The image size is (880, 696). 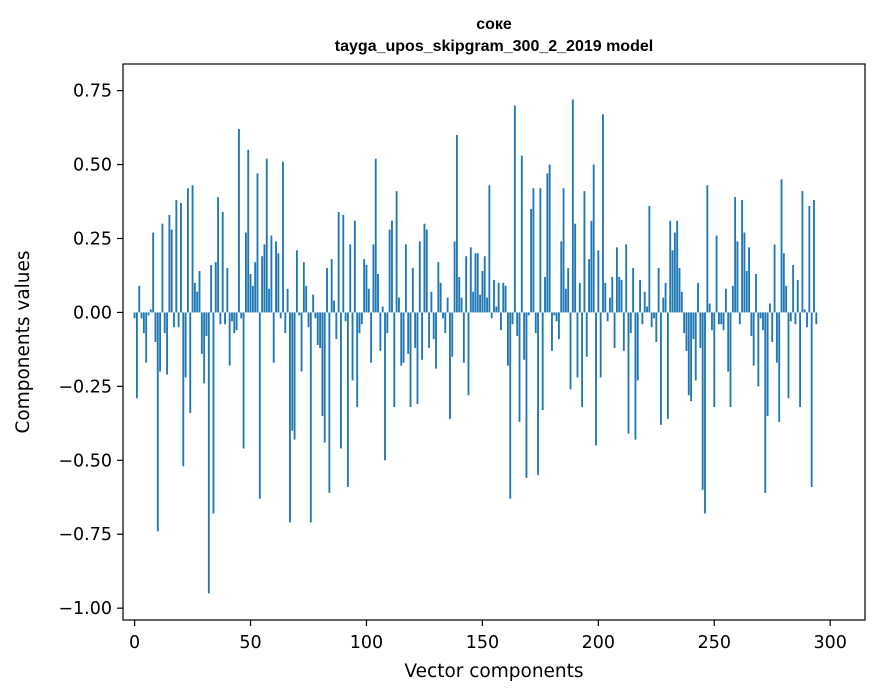 I want to click on x-tick-label: 300, so click(x=830, y=643).